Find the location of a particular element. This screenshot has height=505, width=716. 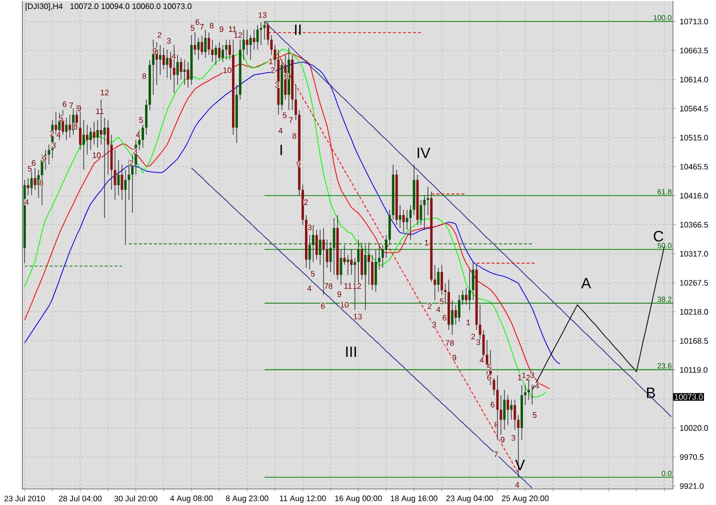

annotation: B is located at coordinates (650, 393).